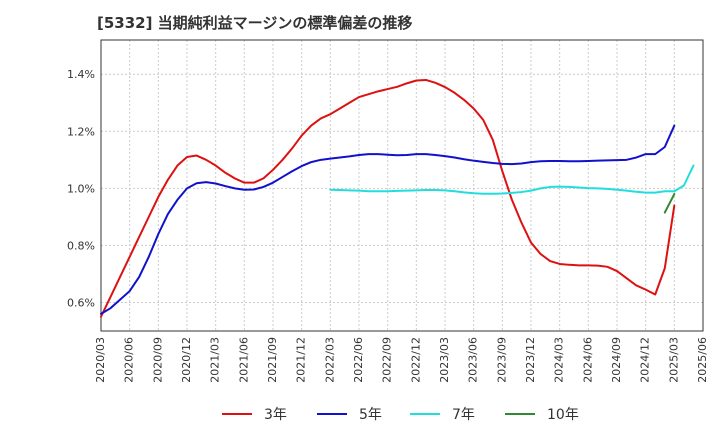 The image size is (720, 440). I want to click on chart-title: [5332] 当期純利益マージンの標準偏差の推移, so click(255, 23).